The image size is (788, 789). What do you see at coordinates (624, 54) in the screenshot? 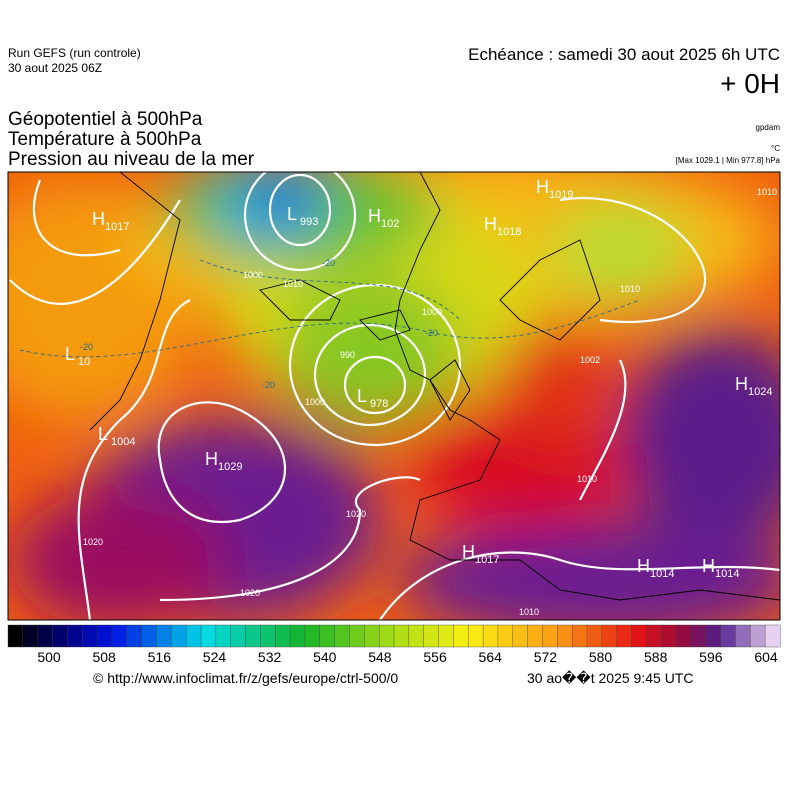
I see `echeance: Echéance : samedi 30 aout 2025 6h UTC` at bounding box center [624, 54].